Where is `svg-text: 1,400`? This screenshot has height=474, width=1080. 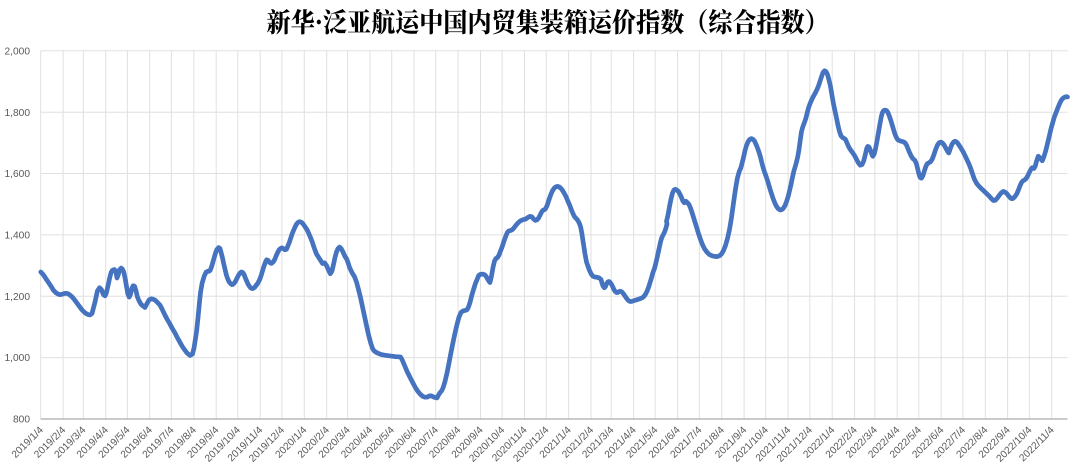 svg-text: 1,400 is located at coordinates (18, 235).